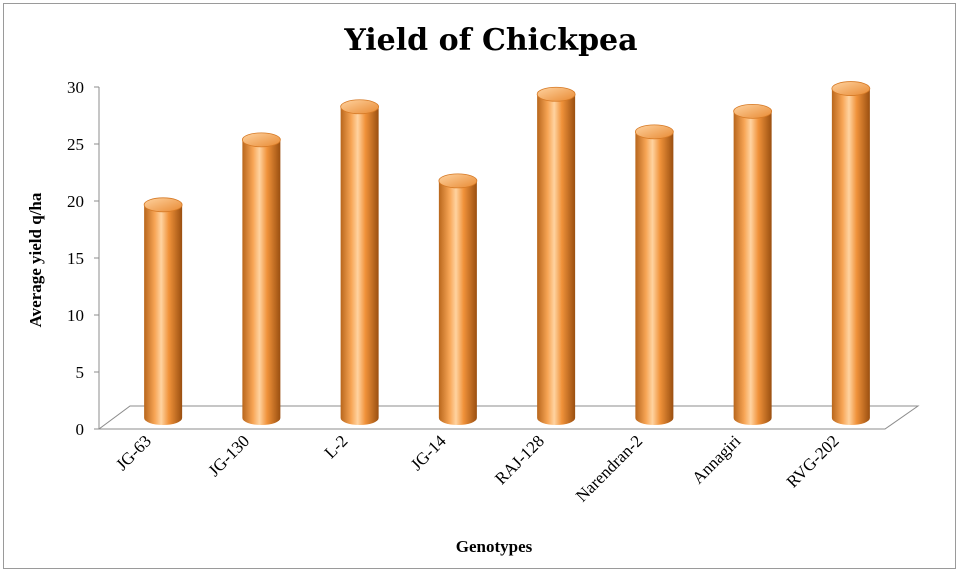 This screenshot has height=574, width=961. What do you see at coordinates (133, 452) in the screenshot?
I see `x-tick-label: JG-63` at bounding box center [133, 452].